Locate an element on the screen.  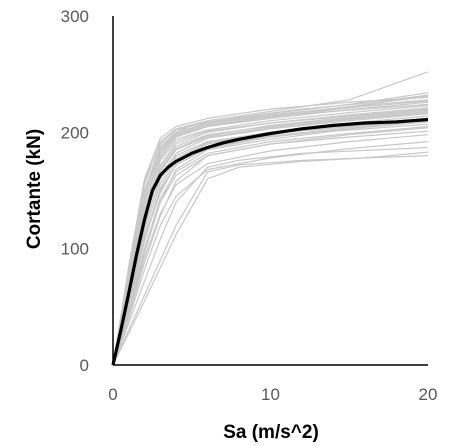
y-tick-label: 200 is located at coordinates (75, 132).